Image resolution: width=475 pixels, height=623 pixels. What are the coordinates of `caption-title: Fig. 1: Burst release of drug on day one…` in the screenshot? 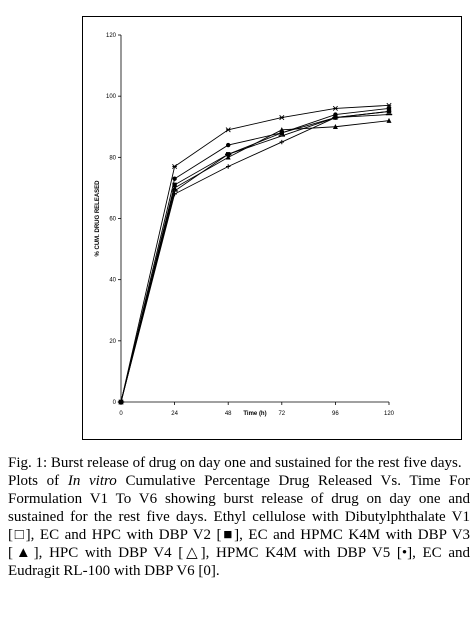 It's located at (235, 463).